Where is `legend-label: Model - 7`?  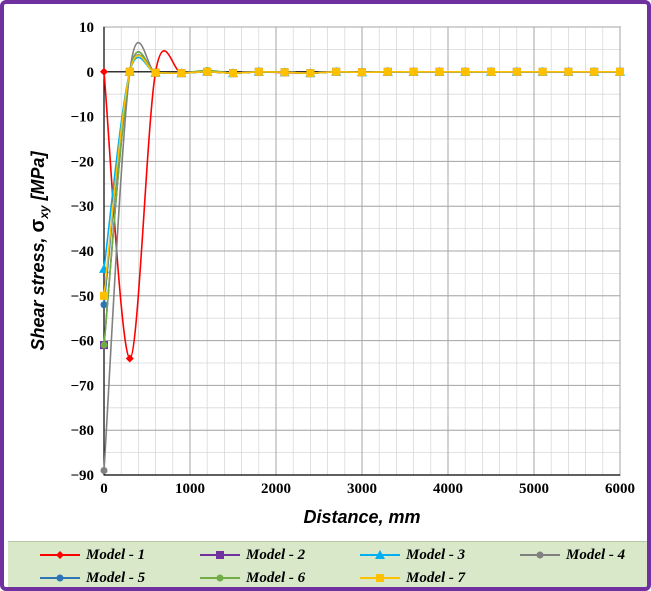 legend-label: Model - 7 is located at coordinates (436, 577).